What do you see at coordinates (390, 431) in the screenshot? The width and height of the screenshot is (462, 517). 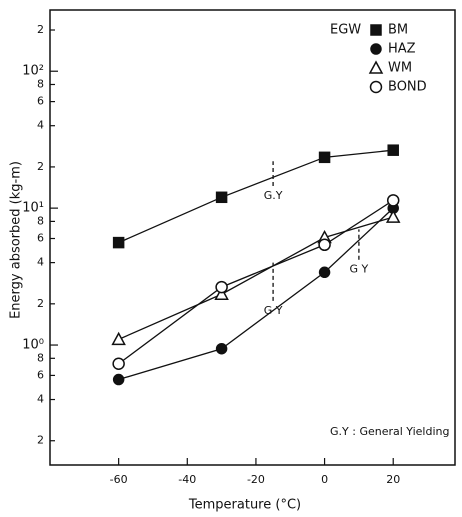 I see `footnote: G.Y : General Yielding` at bounding box center [390, 431].